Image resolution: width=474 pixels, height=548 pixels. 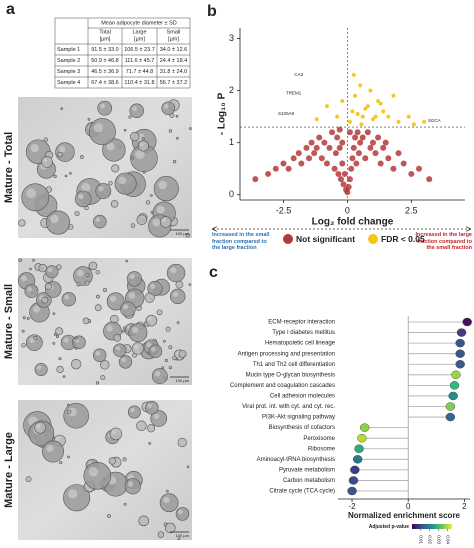 What do you see at coordinates (309, 481) in the screenshot?
I see `category-label: Carbon metabolism` at bounding box center [309, 481].